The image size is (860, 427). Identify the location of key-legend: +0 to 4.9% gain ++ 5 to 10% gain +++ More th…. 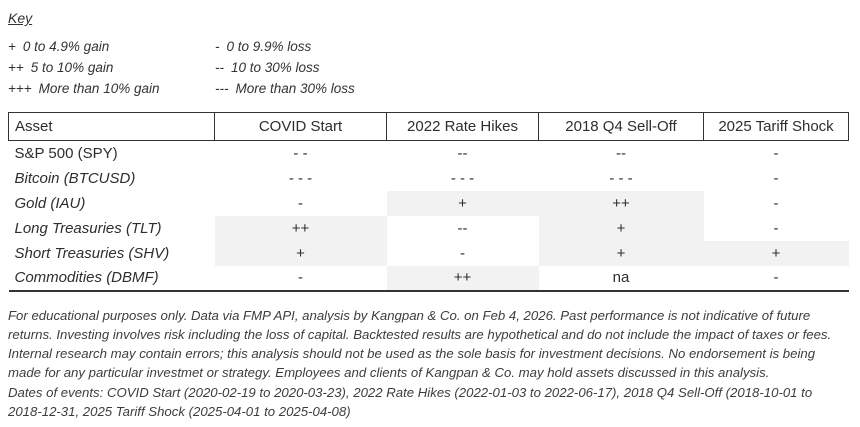
(428, 67).